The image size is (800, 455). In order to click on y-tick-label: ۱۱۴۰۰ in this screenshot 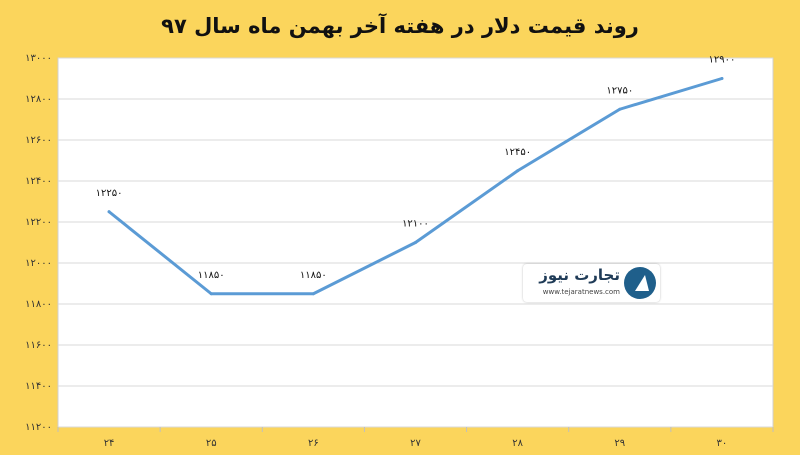, I will do `click(38, 386)`.